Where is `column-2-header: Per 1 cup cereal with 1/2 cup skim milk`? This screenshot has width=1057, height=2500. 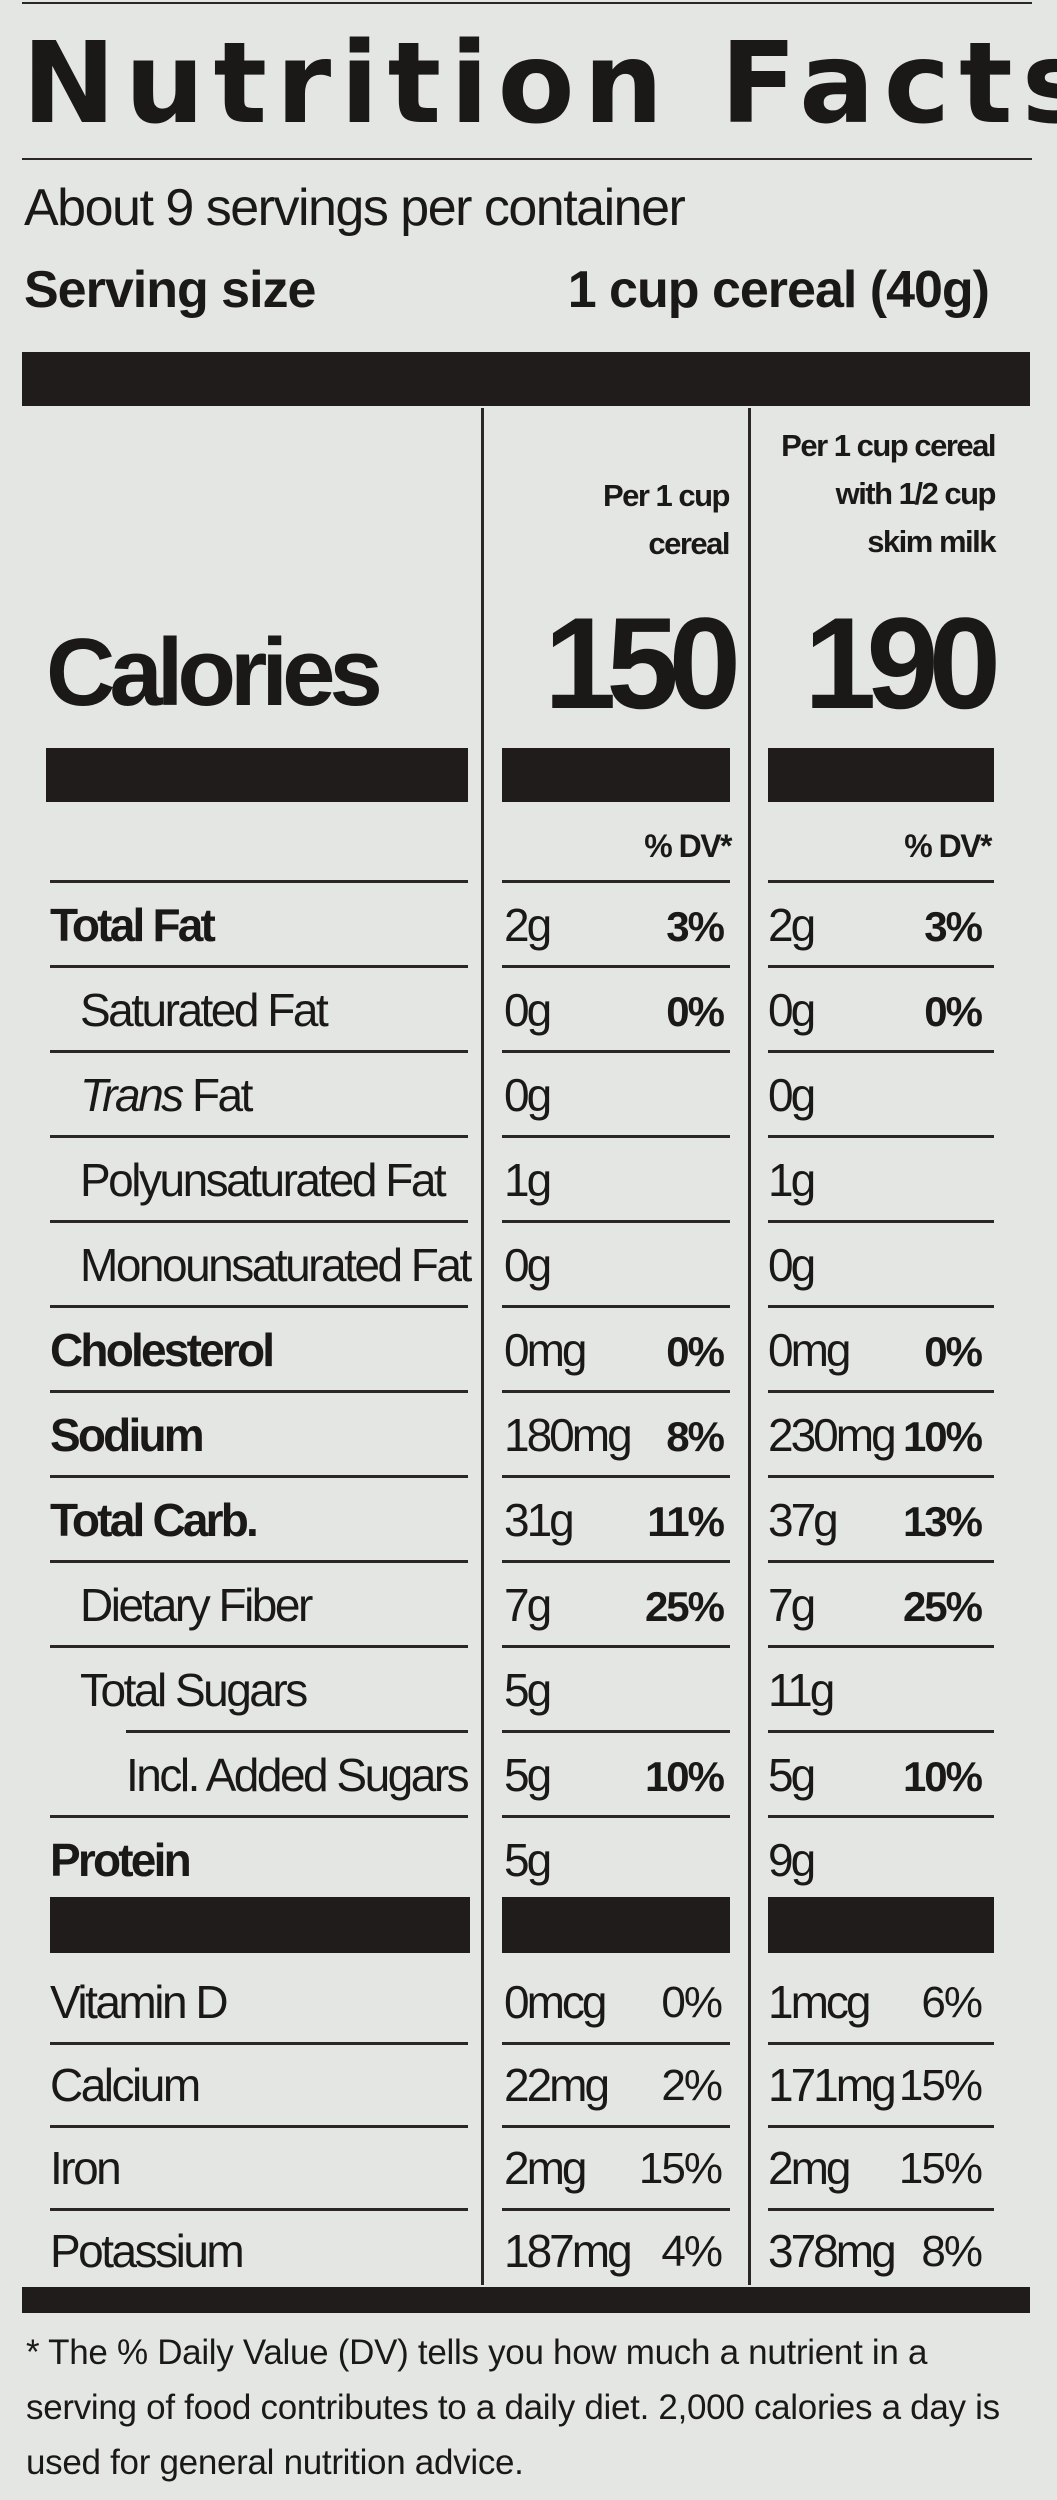
column-2-header: Per 1 cup cereal with 1/2 cup skim milk is located at coordinates (889, 494).